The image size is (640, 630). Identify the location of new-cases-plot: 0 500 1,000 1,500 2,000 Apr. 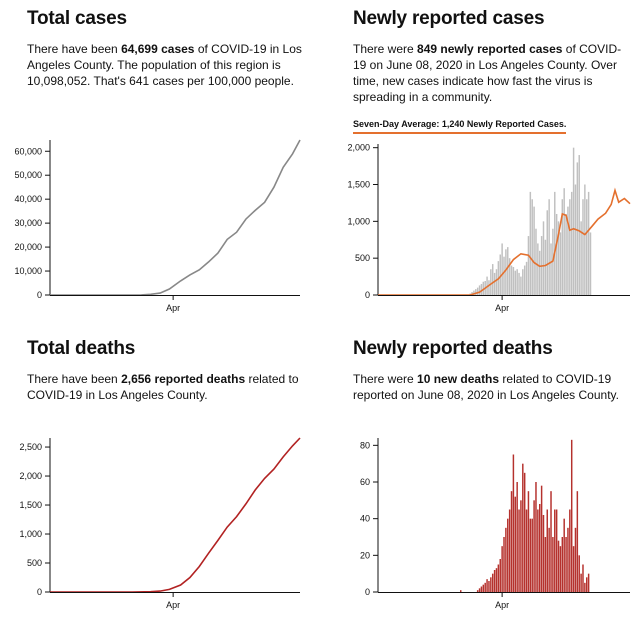
(489, 228).